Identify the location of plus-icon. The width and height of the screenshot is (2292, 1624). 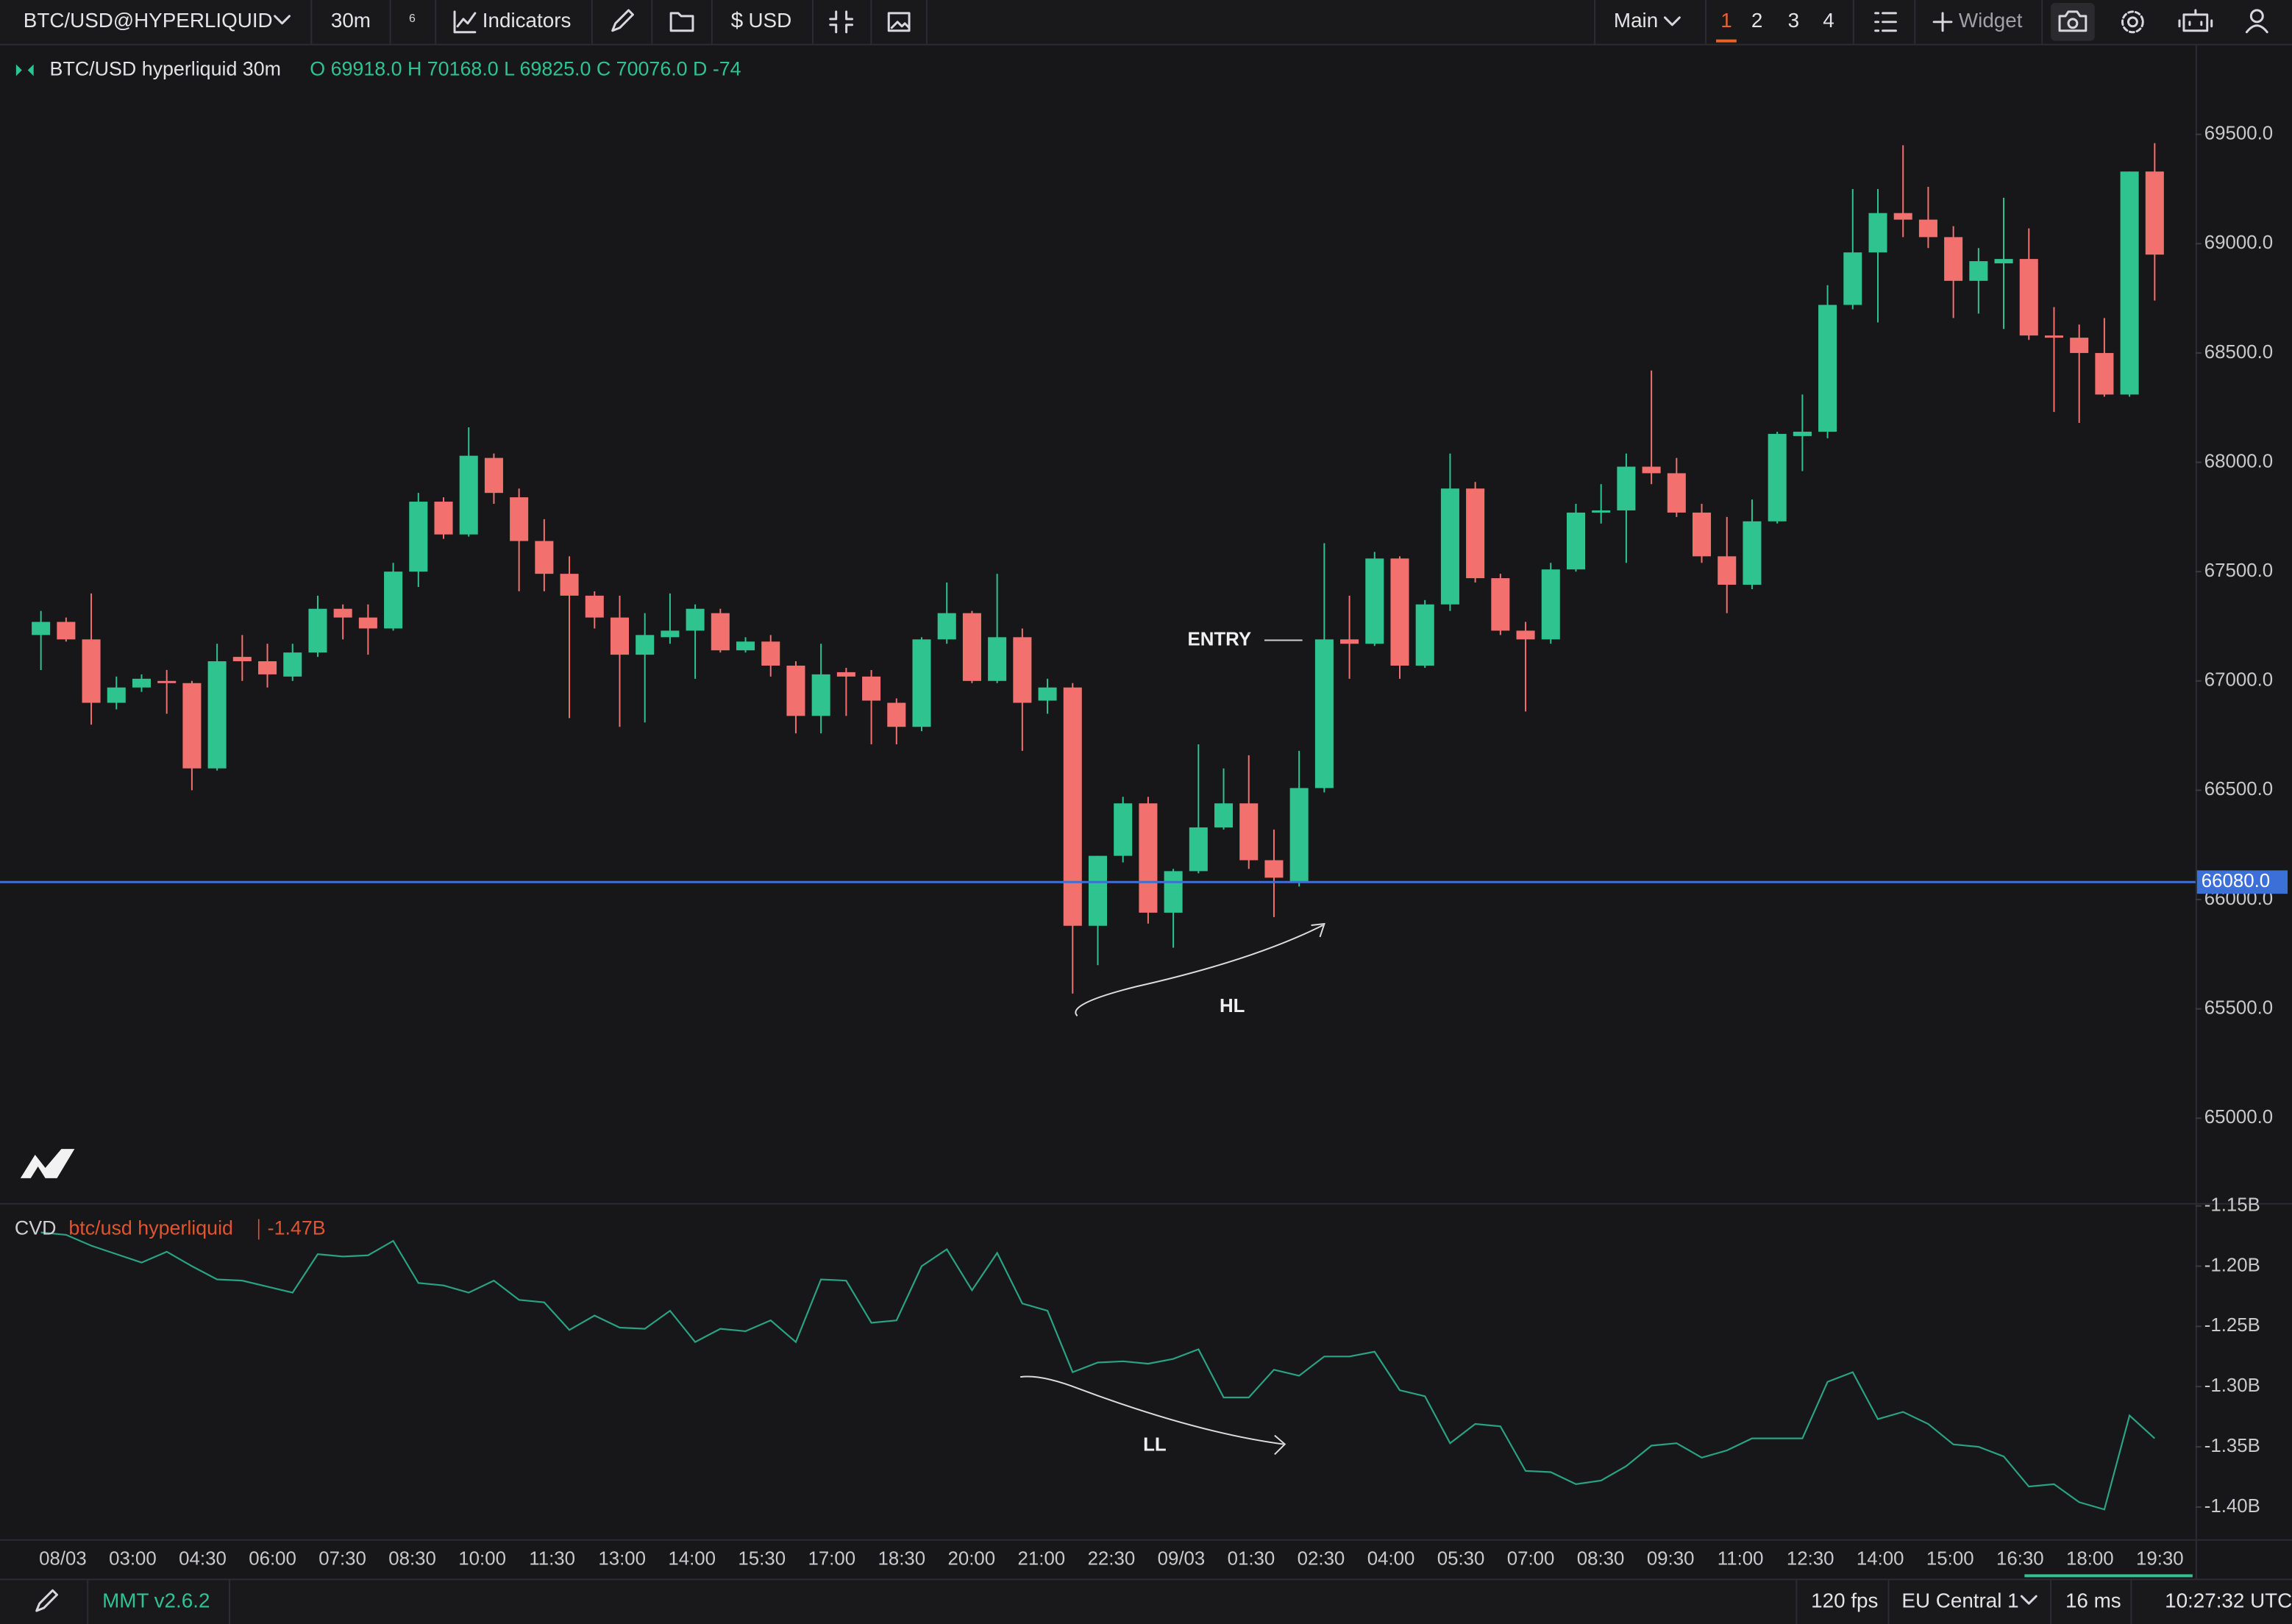
(1942, 22).